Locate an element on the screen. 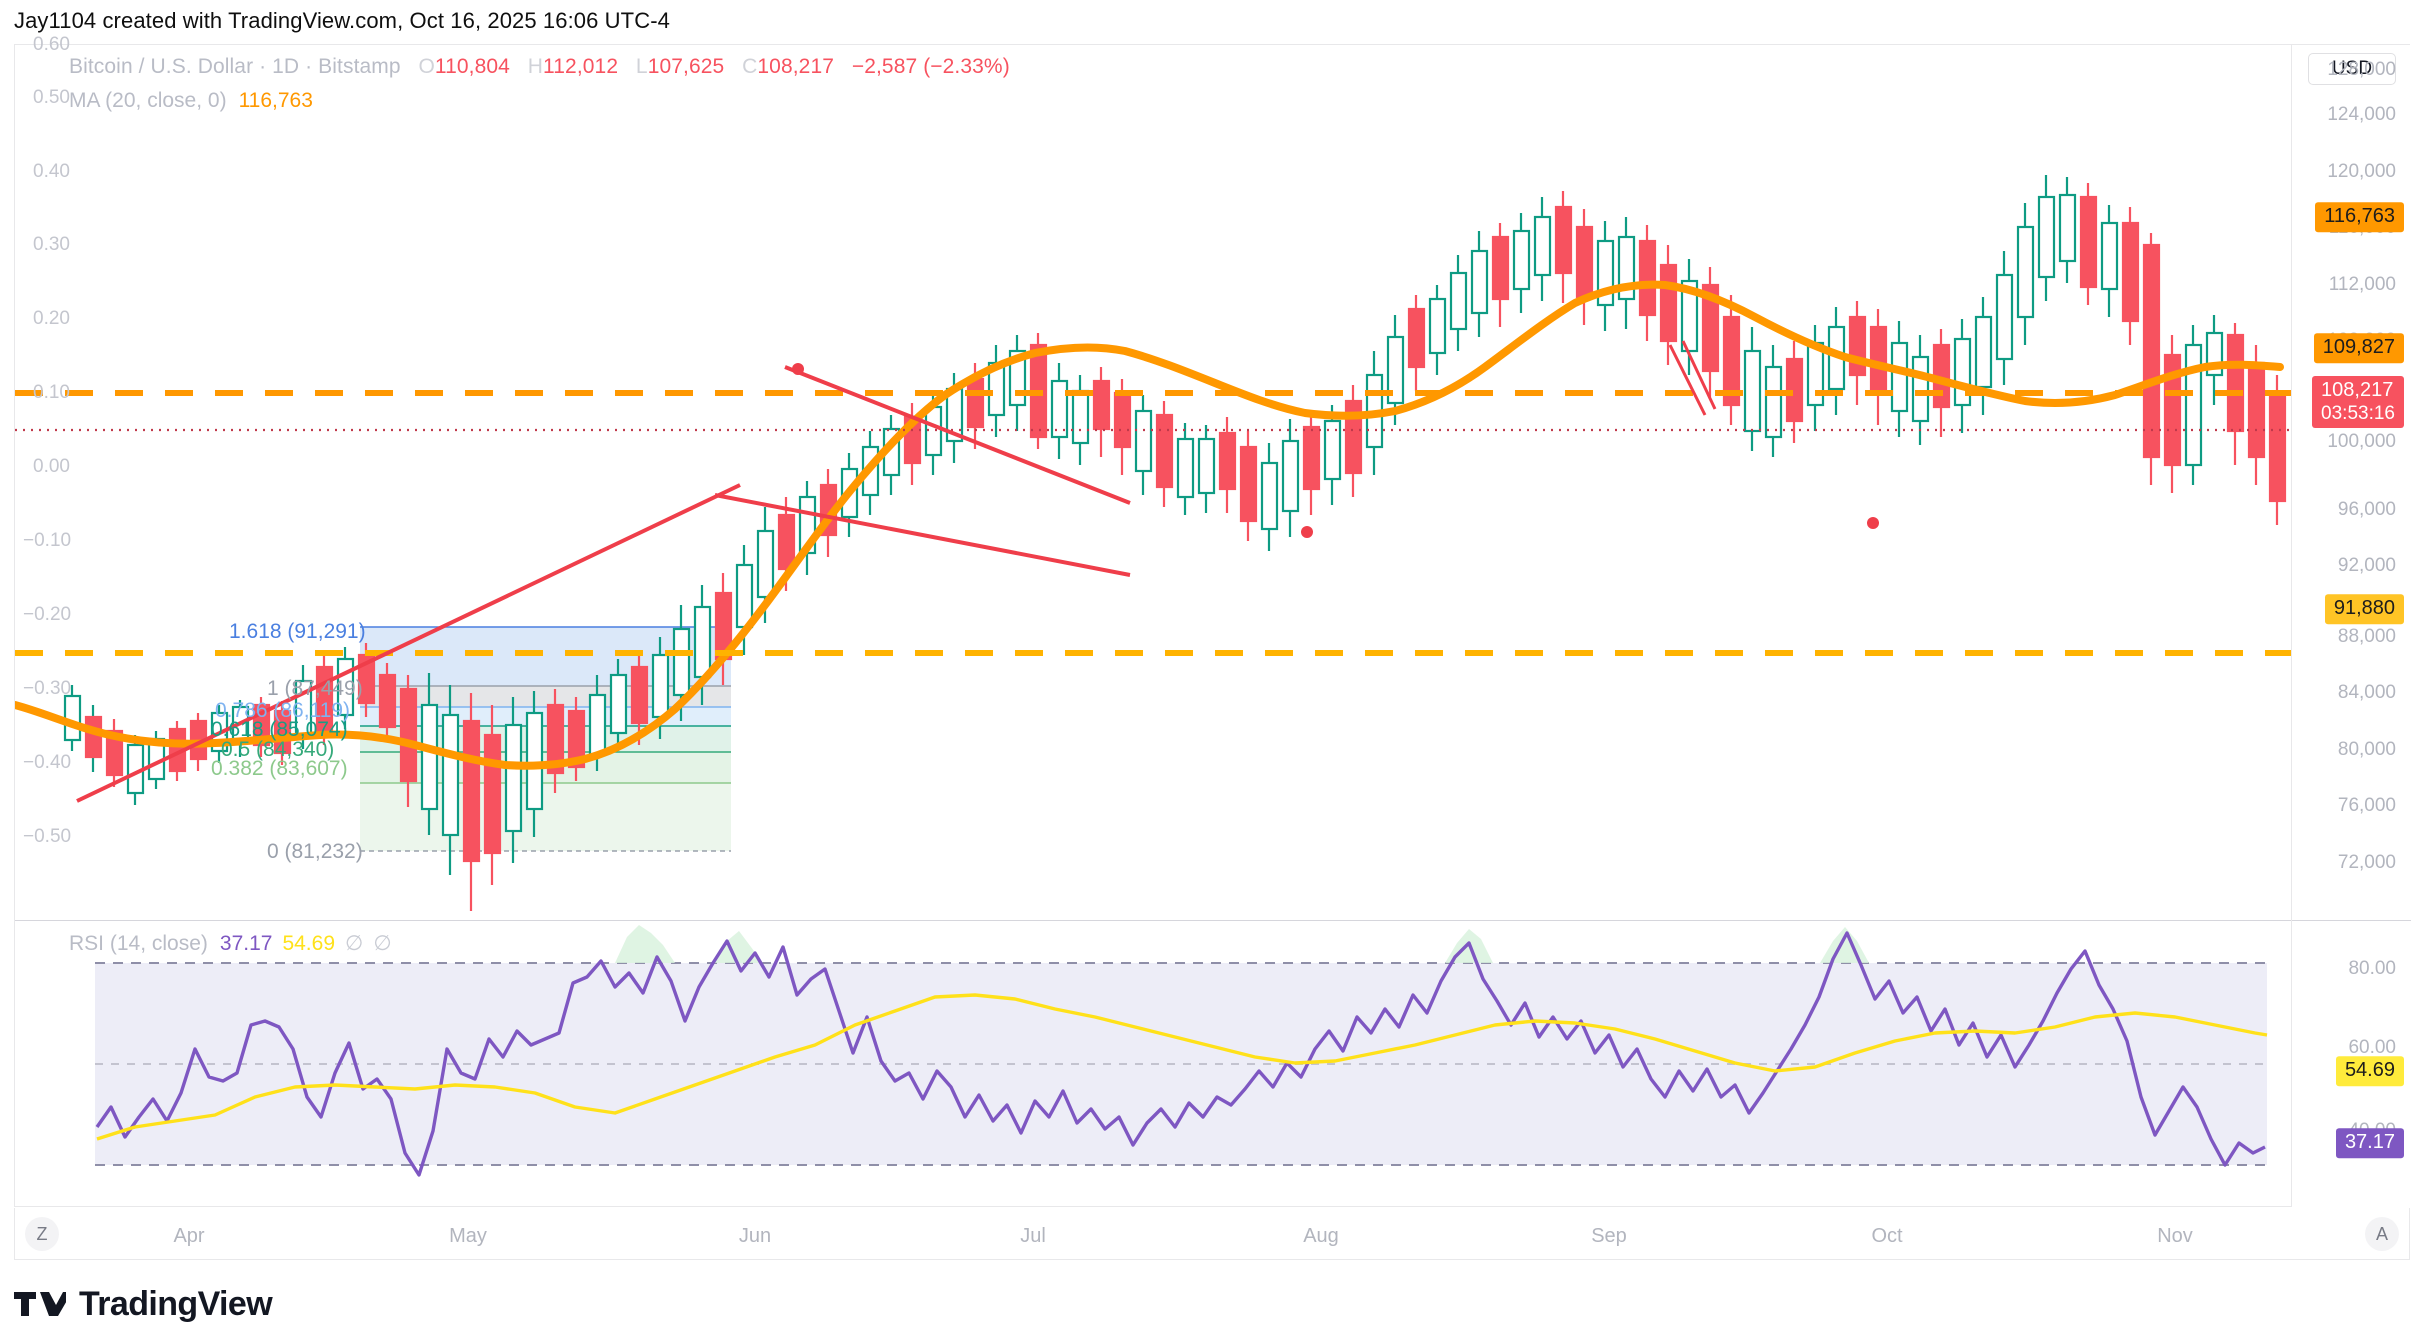  legend-open-label: O is located at coordinates (426, 66).